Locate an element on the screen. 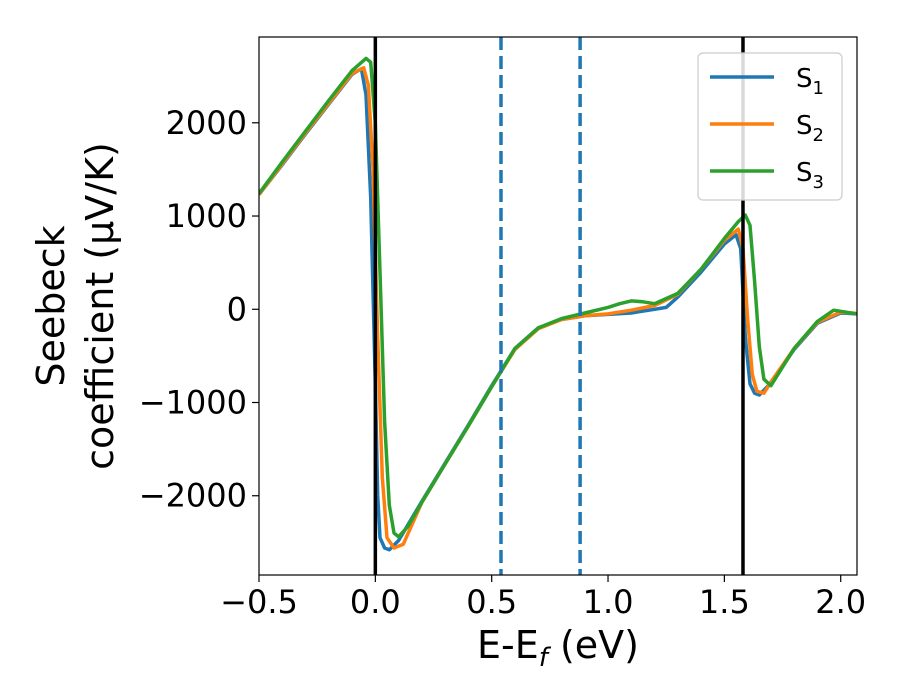 This screenshot has width=900, height=700. y-axis-label-line1: Seebeck is located at coordinates (51, 305).